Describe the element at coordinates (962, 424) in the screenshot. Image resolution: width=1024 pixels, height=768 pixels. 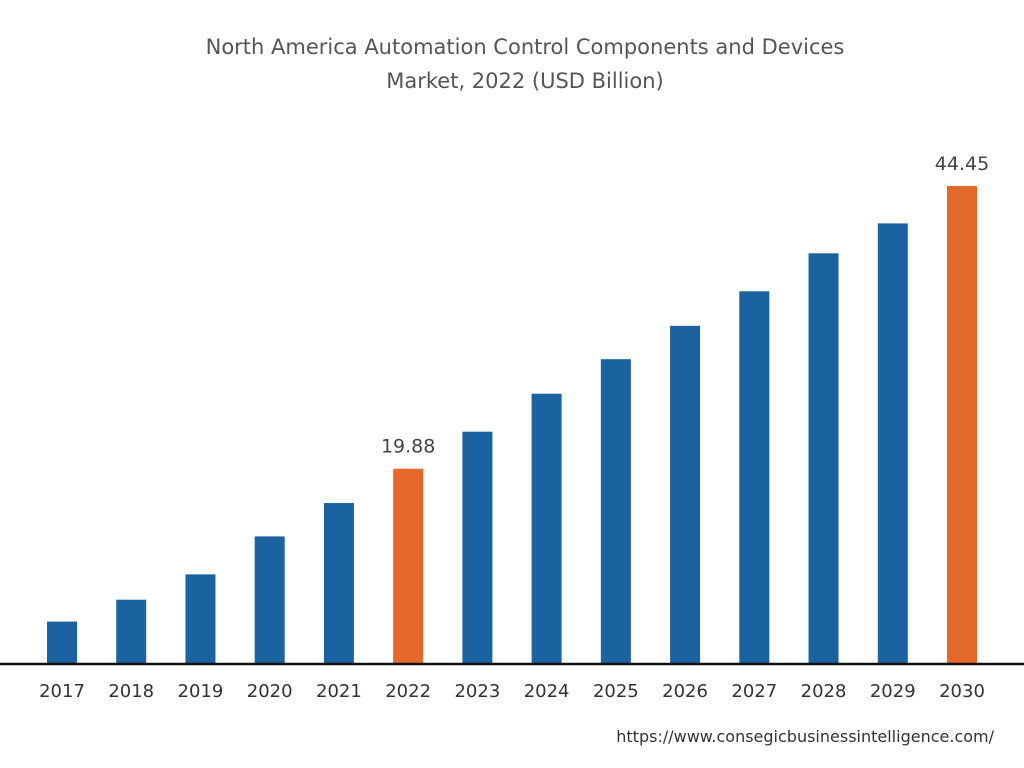
I see `bar-2030` at that location.